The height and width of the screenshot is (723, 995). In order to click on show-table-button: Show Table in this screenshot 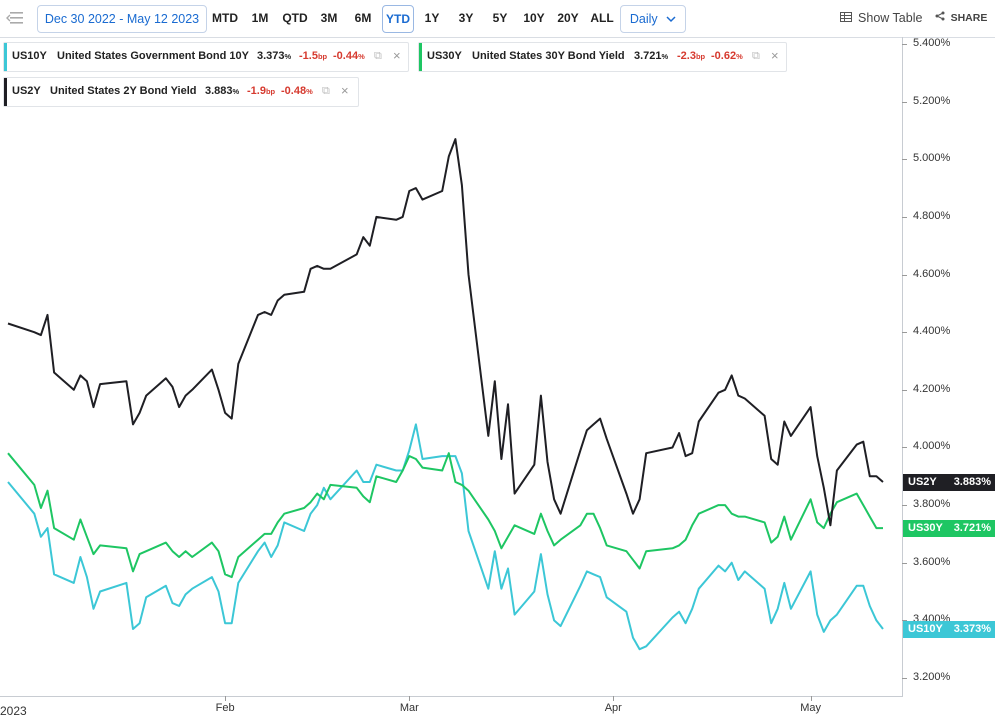, I will do `click(881, 18)`.